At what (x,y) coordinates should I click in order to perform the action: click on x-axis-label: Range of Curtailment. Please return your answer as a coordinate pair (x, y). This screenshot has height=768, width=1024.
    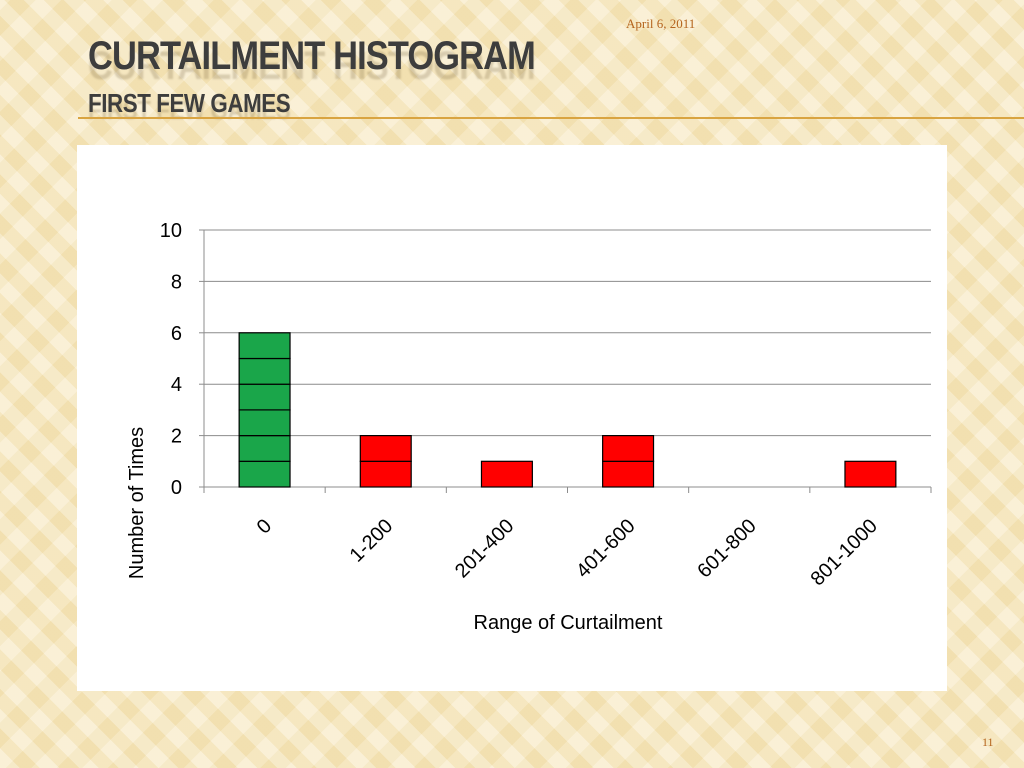
    Looking at the image, I should click on (568, 623).